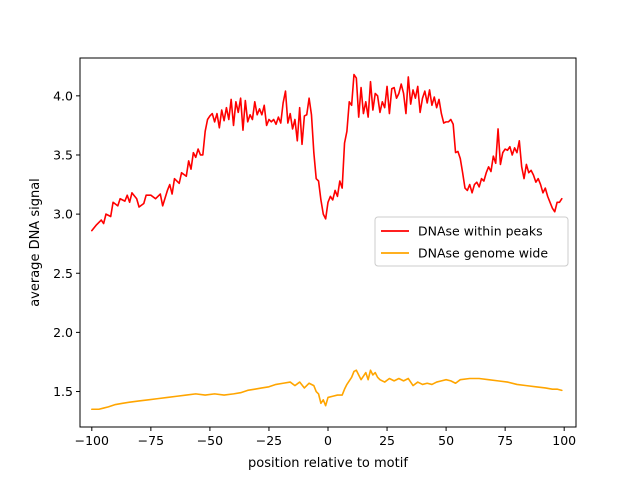  What do you see at coordinates (327, 390) in the screenshot?
I see `series-line-genome-wide` at bounding box center [327, 390].